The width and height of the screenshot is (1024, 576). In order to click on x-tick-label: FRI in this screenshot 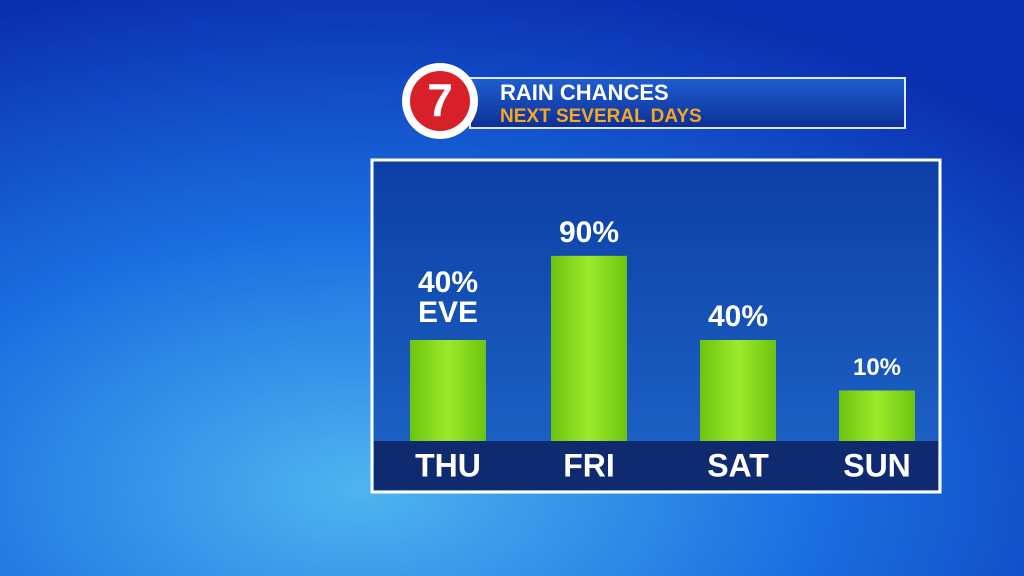, I will do `click(589, 465)`.